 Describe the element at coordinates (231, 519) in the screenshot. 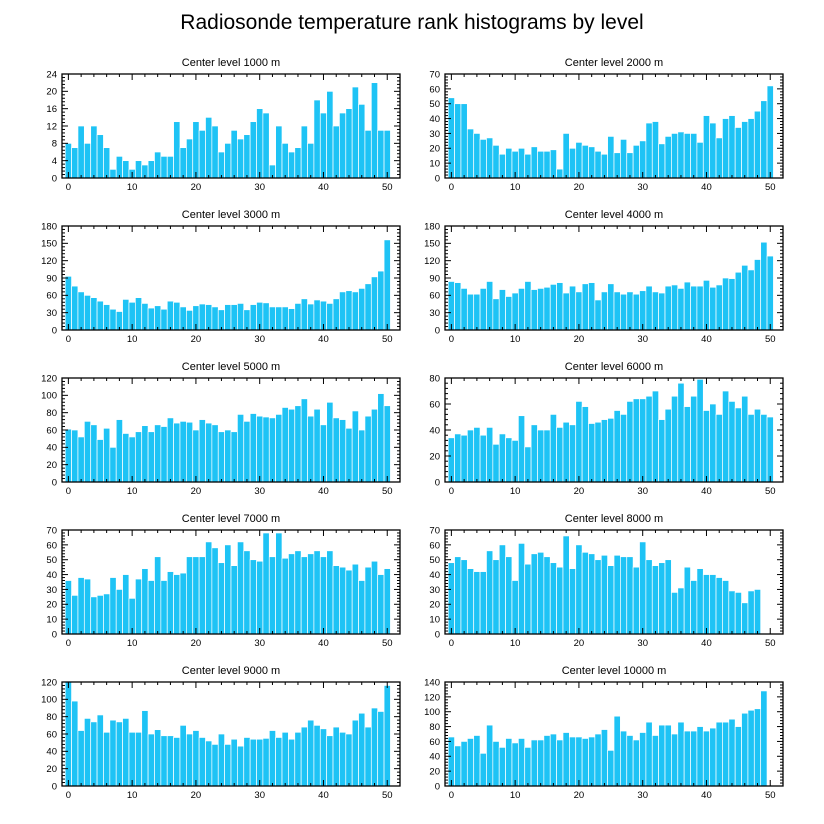

I see `panel-title: Center level 7000 m` at that location.